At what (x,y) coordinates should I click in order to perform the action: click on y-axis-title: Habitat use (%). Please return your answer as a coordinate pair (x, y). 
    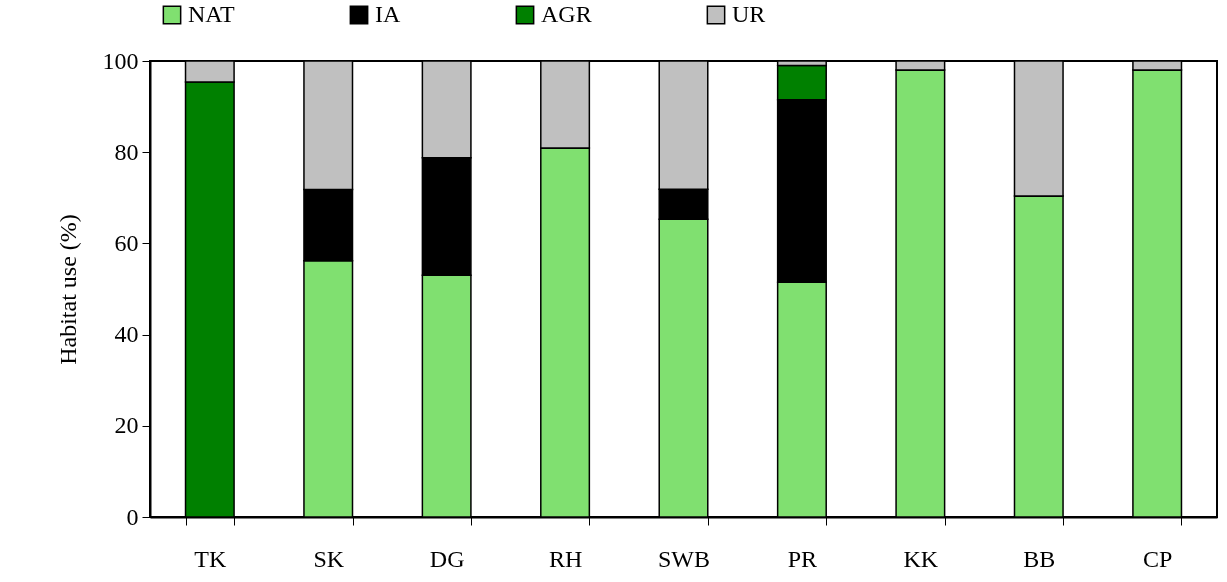
    Looking at the image, I should click on (67, 289).